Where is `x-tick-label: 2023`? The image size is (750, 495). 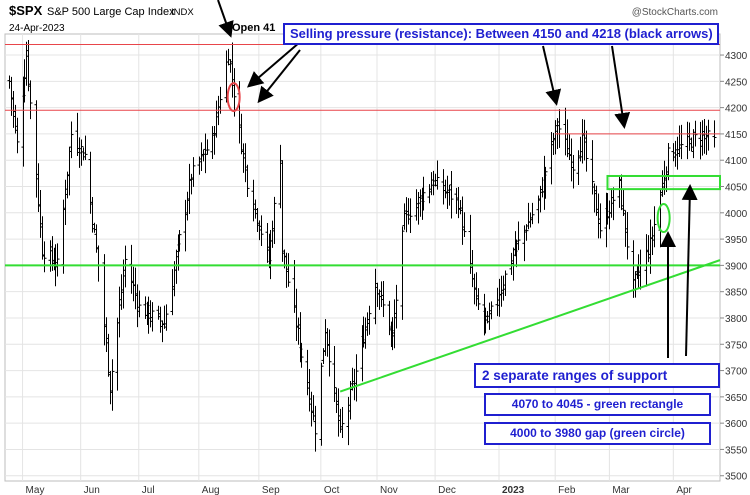 x-tick-label: 2023 is located at coordinates (513, 490).